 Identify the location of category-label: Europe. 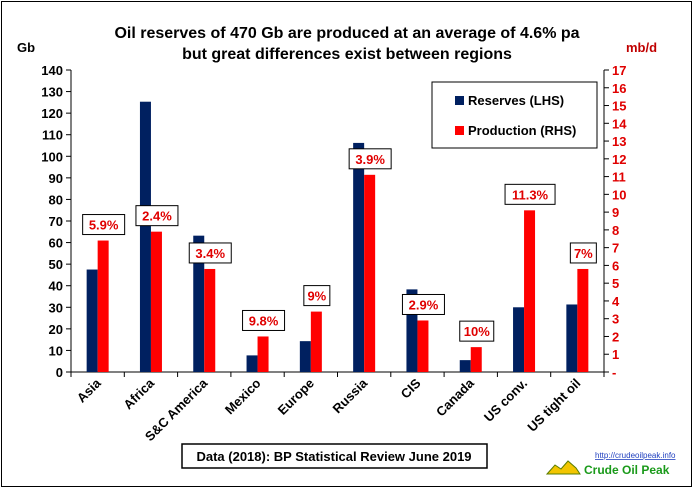
(296, 397).